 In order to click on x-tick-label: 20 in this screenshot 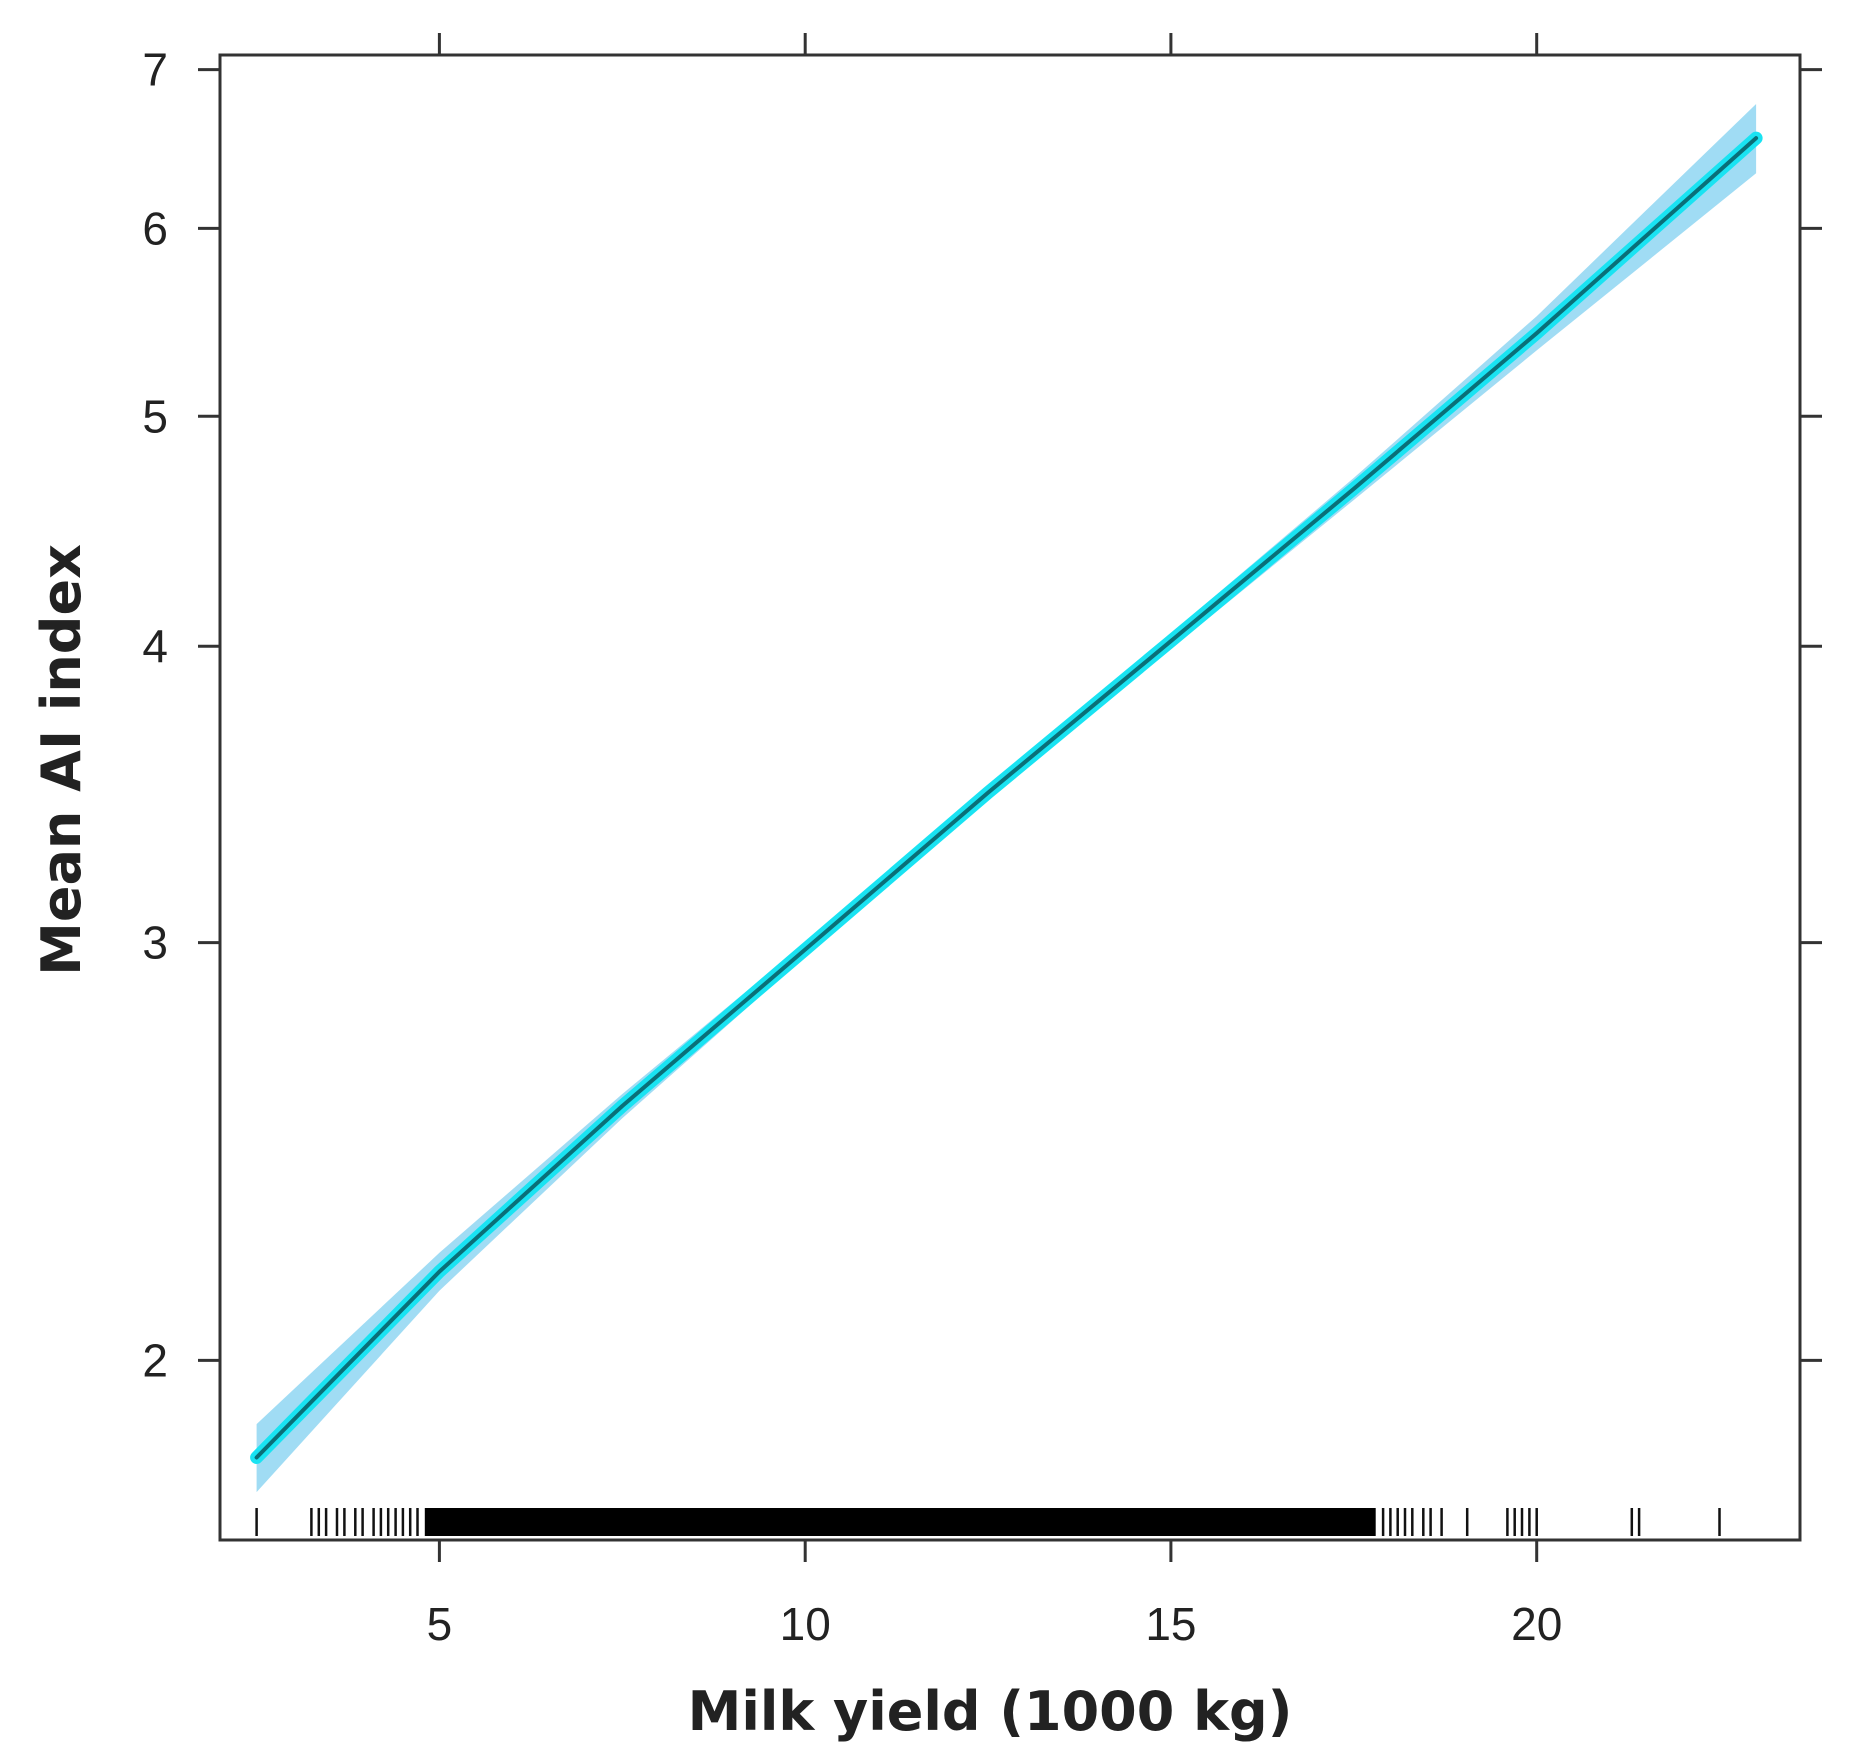, I will do `click(1536, 1624)`.